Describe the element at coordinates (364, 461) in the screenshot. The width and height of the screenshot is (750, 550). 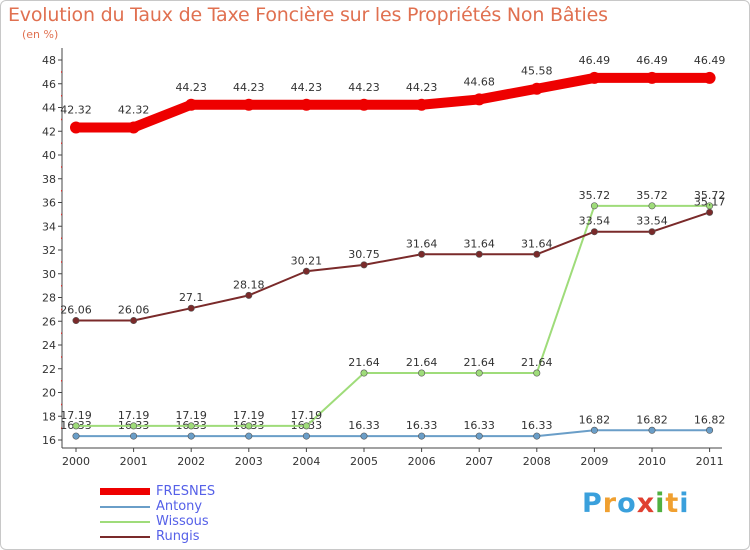
I see `x-tick-label-2005: 2005` at that location.